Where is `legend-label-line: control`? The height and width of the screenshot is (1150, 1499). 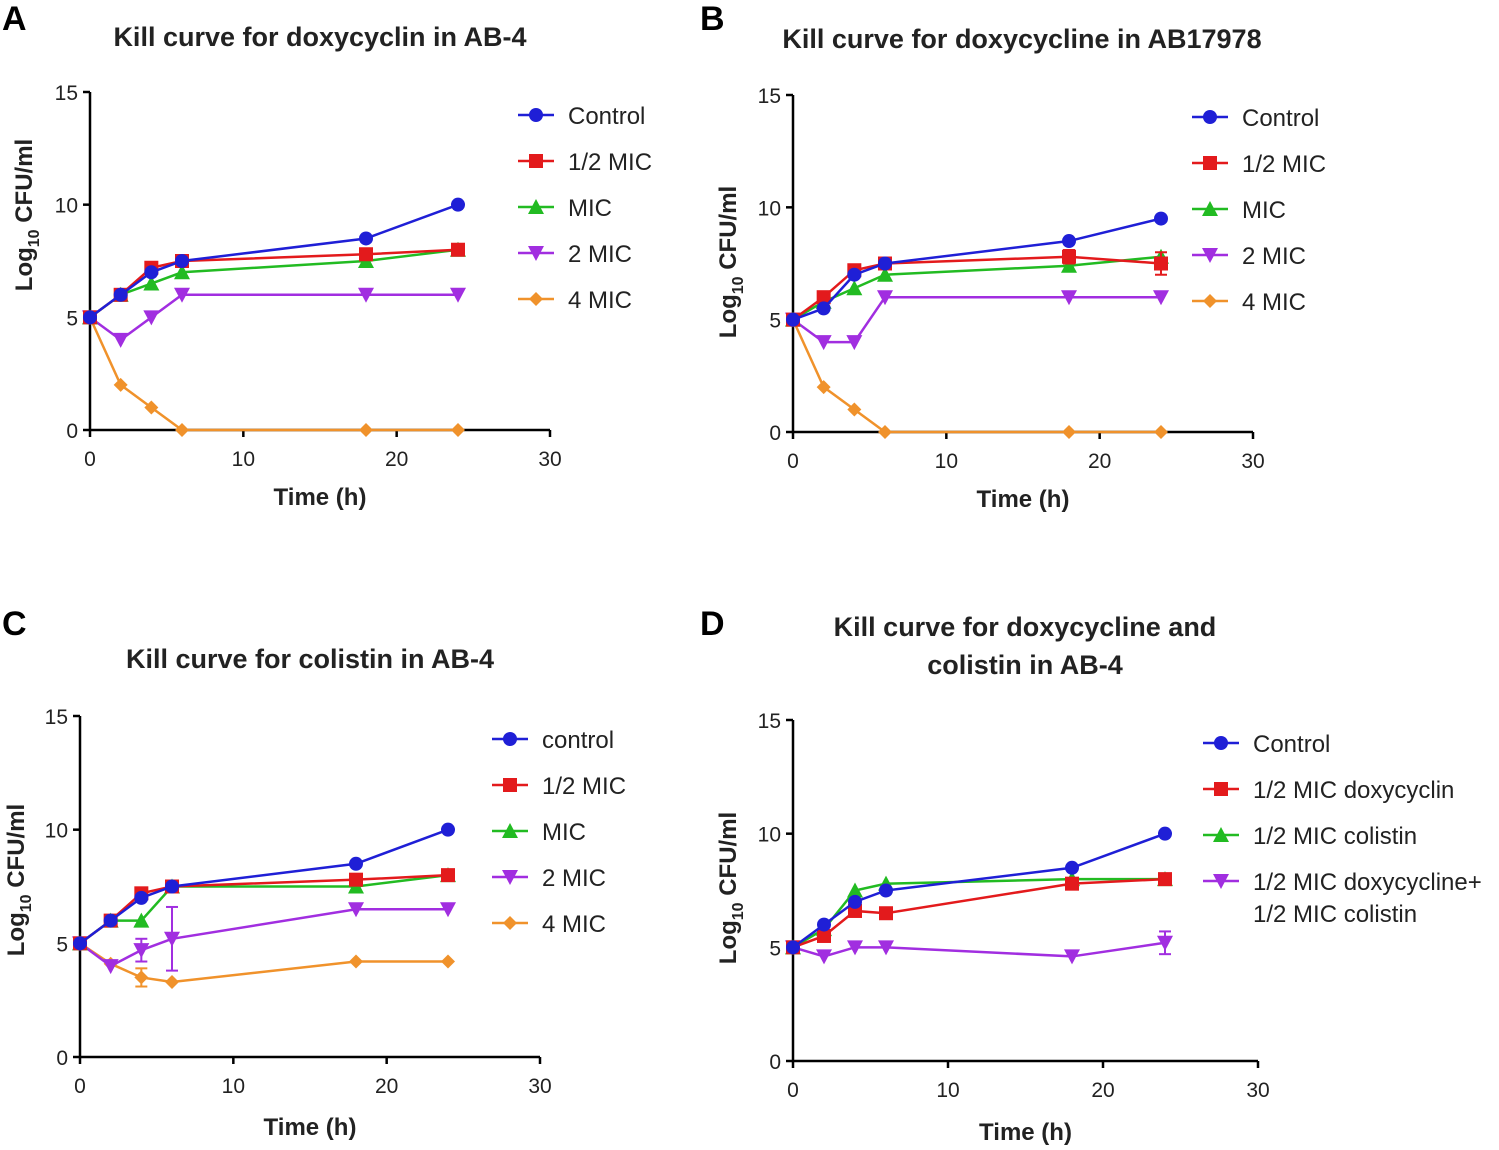
legend-label-line: control is located at coordinates (578, 740).